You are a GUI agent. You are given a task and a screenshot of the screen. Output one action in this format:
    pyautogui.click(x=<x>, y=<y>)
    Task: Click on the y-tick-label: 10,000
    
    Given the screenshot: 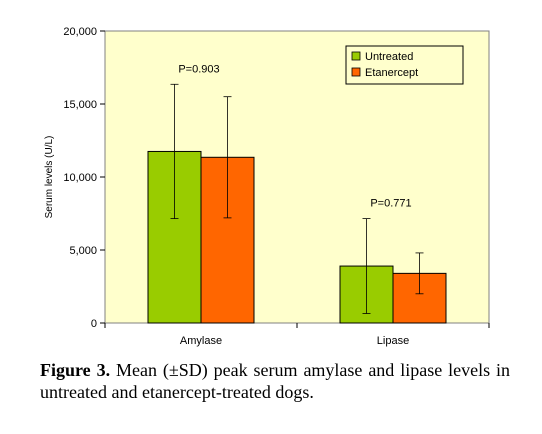 What is the action you would take?
    pyautogui.click(x=80, y=178)
    